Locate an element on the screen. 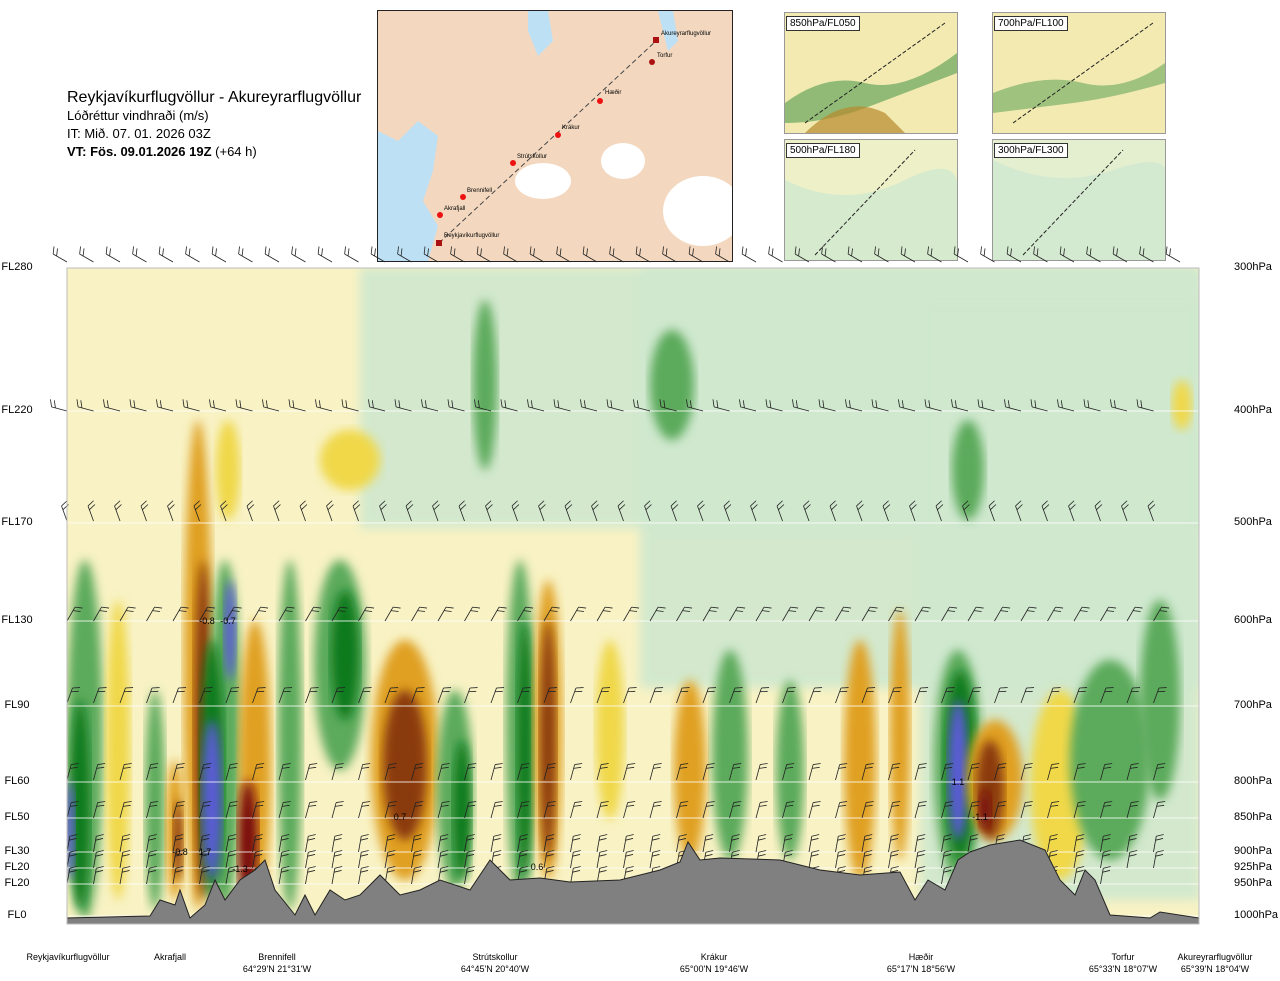  wp-marker-strutskollur is located at coordinates (513, 163).